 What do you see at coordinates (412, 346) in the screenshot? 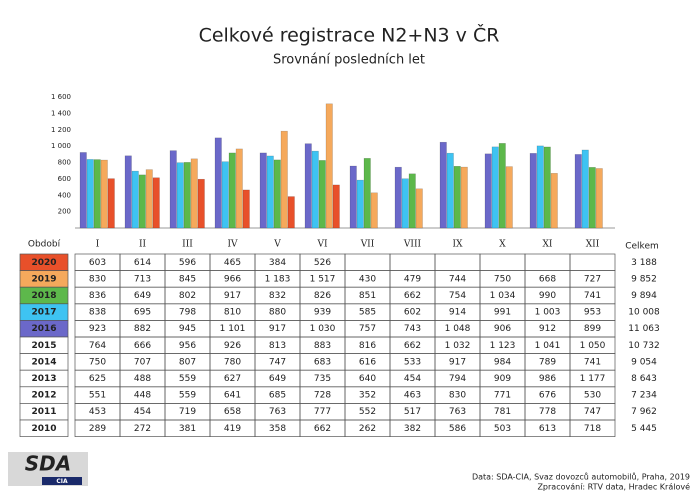
I see `table-value: 662` at bounding box center [412, 346].